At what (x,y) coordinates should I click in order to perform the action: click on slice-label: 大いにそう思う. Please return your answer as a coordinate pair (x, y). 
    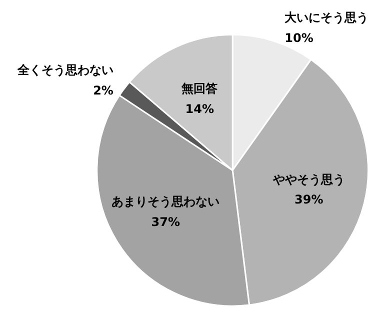
    Looking at the image, I should click on (326, 17).